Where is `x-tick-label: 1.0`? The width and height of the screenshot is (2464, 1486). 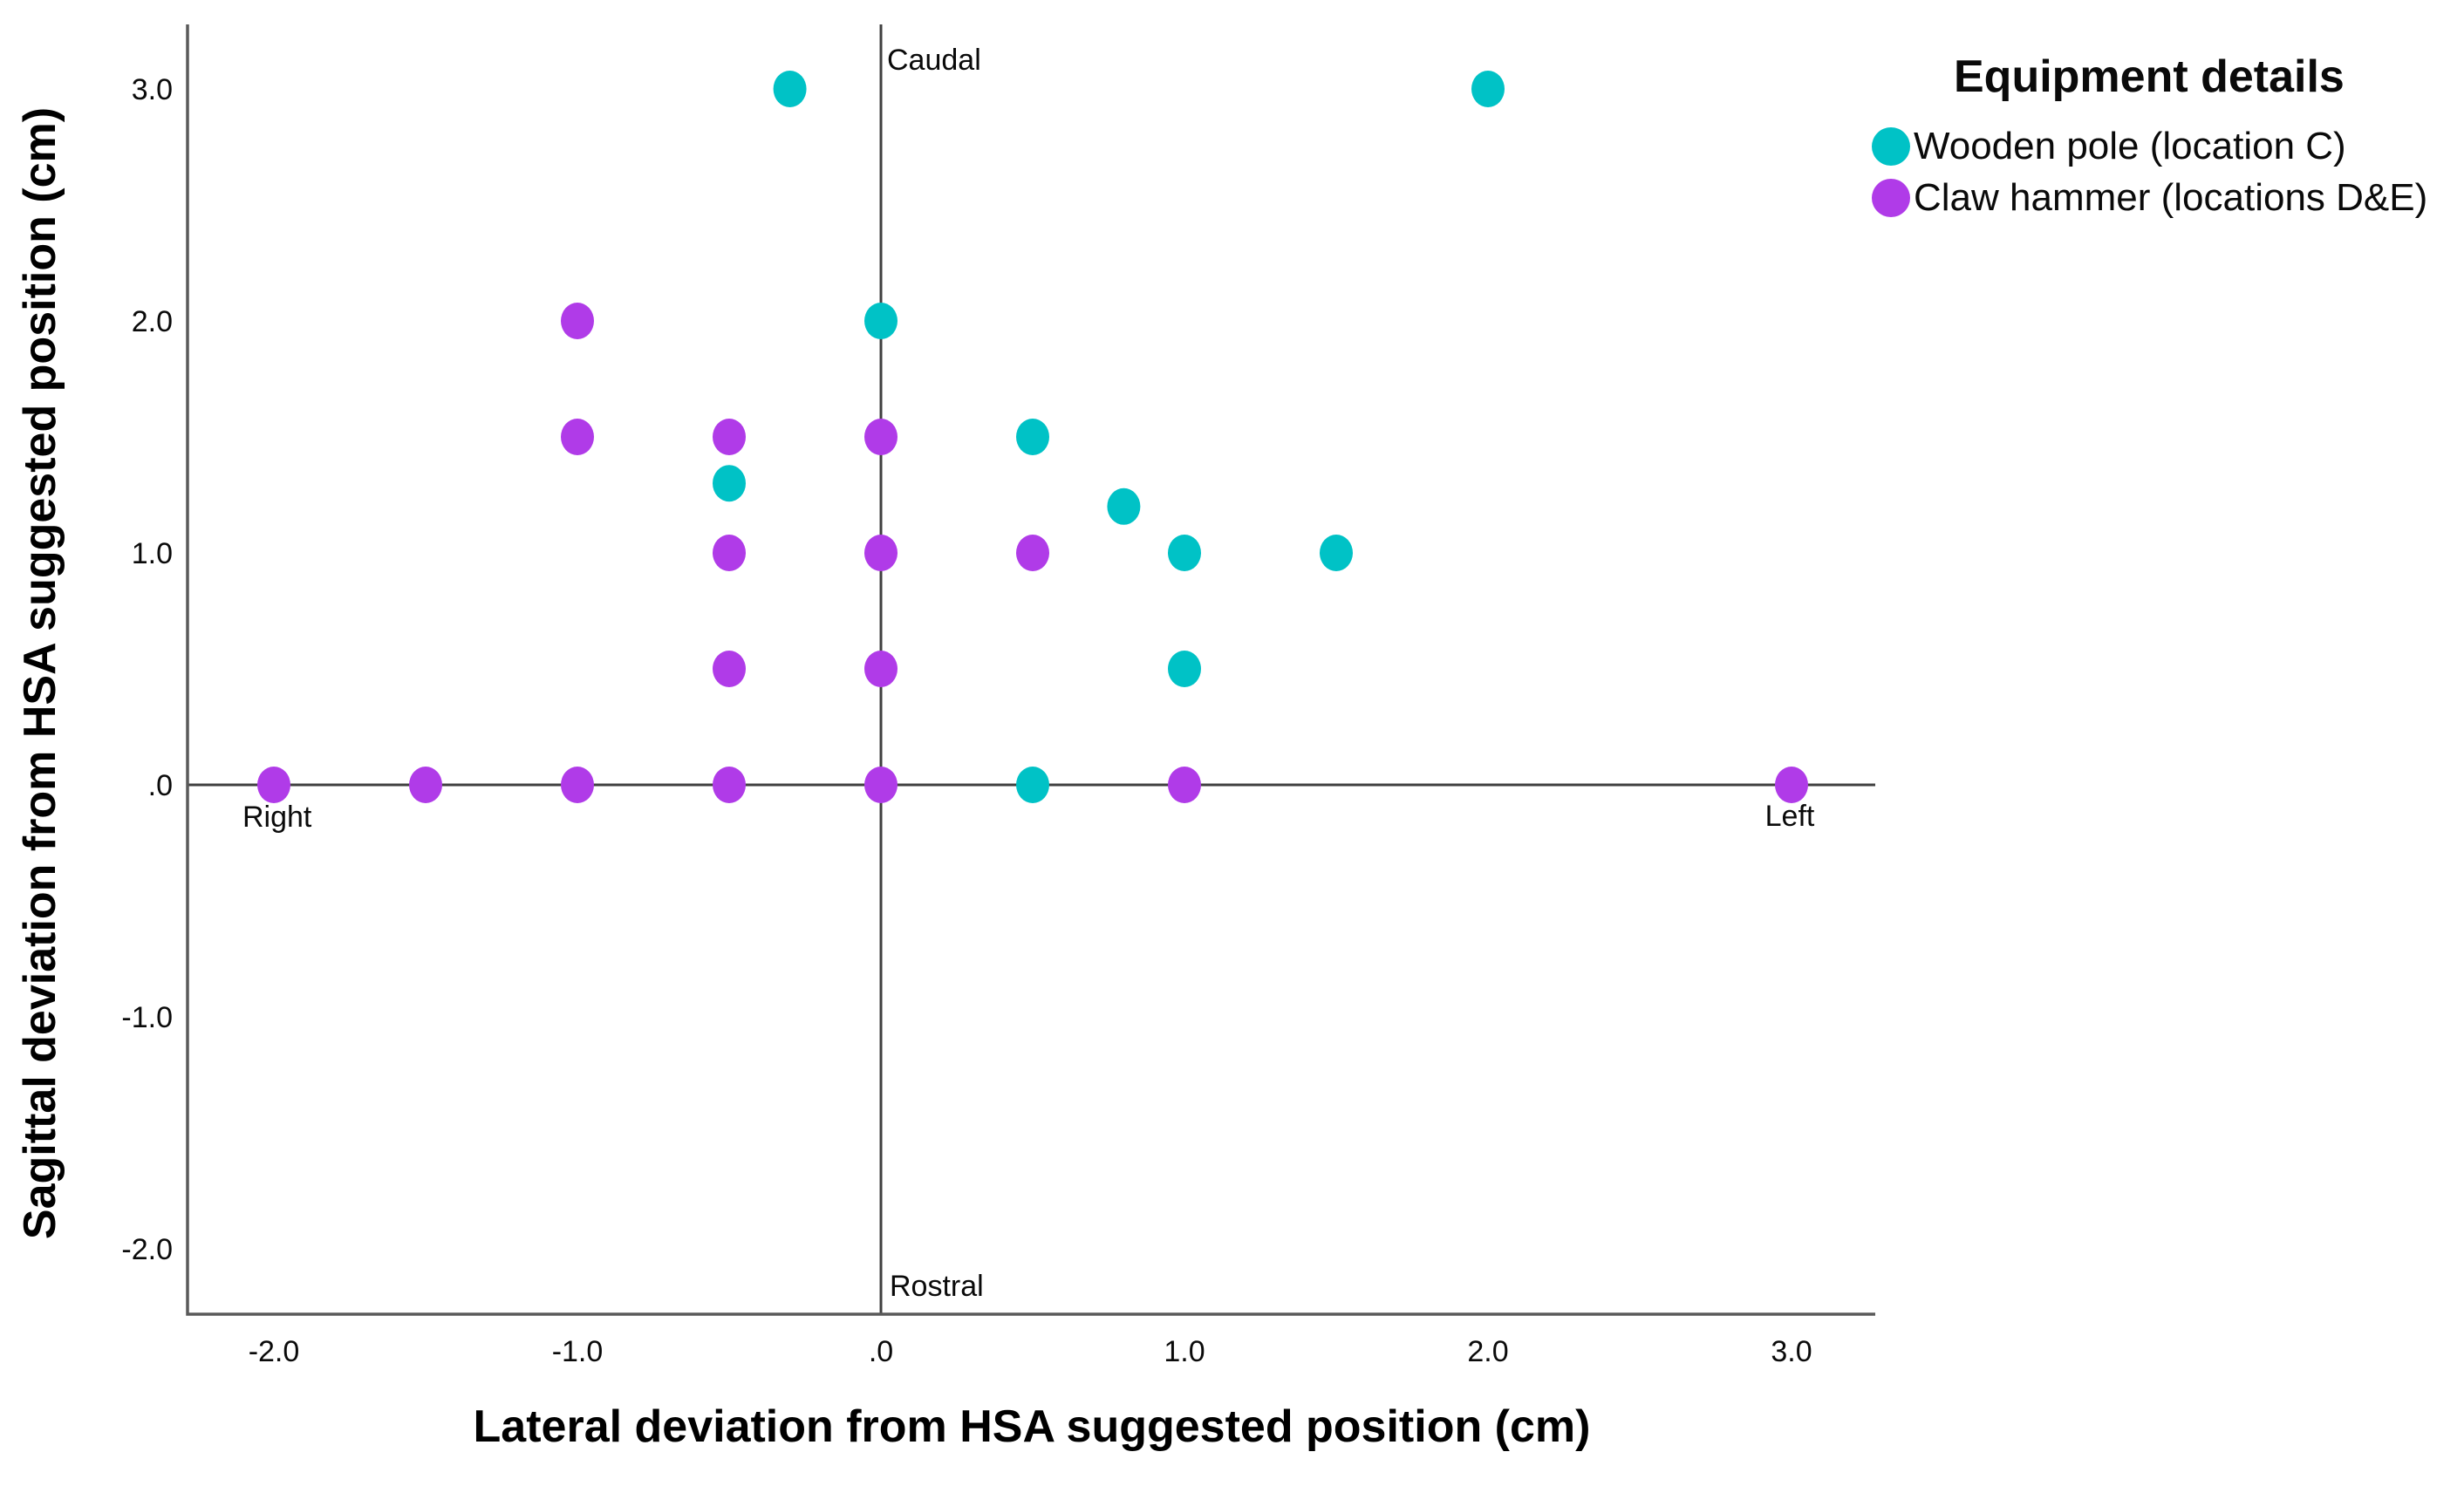
x-tick-label: 1.0 is located at coordinates (1184, 1351).